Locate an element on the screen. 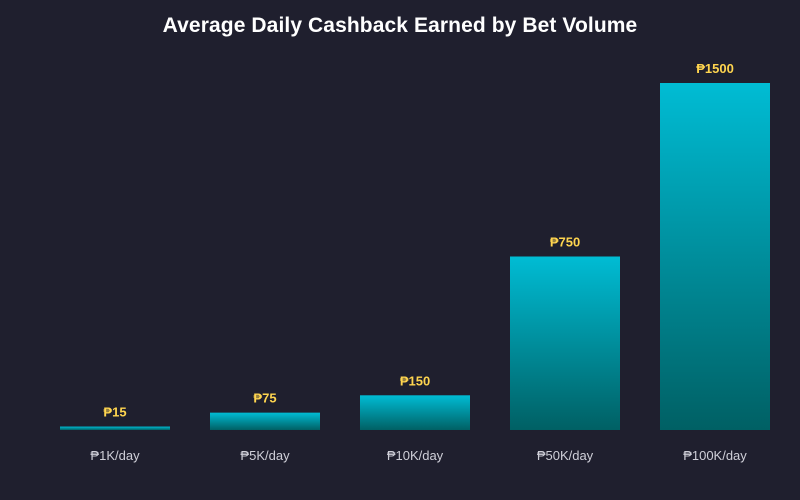  x-tick-label-1: ₱5K/day is located at coordinates (265, 455).